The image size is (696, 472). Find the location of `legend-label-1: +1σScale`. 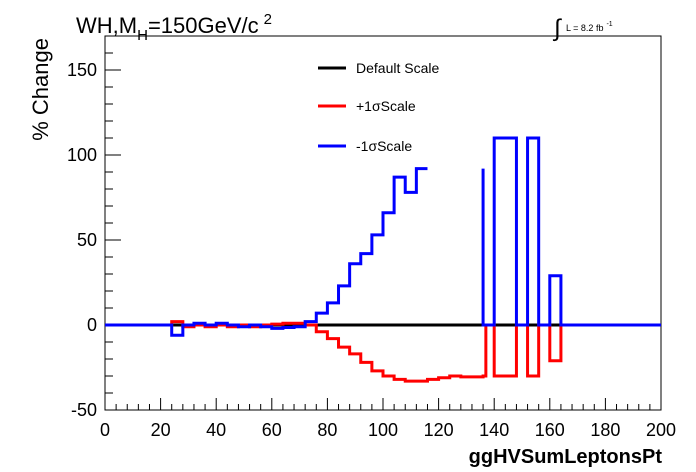

legend-label-1: +1σScale is located at coordinates (386, 106).